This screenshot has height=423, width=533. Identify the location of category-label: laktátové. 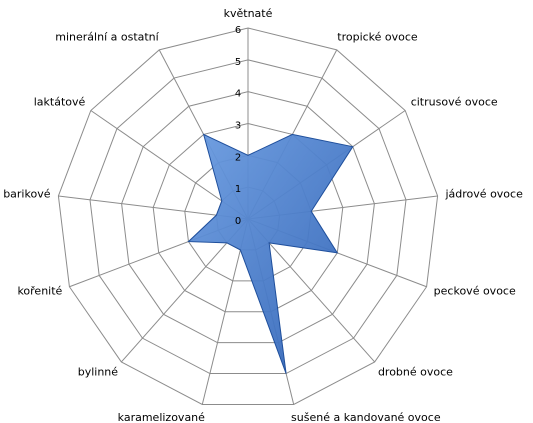
(60, 102).